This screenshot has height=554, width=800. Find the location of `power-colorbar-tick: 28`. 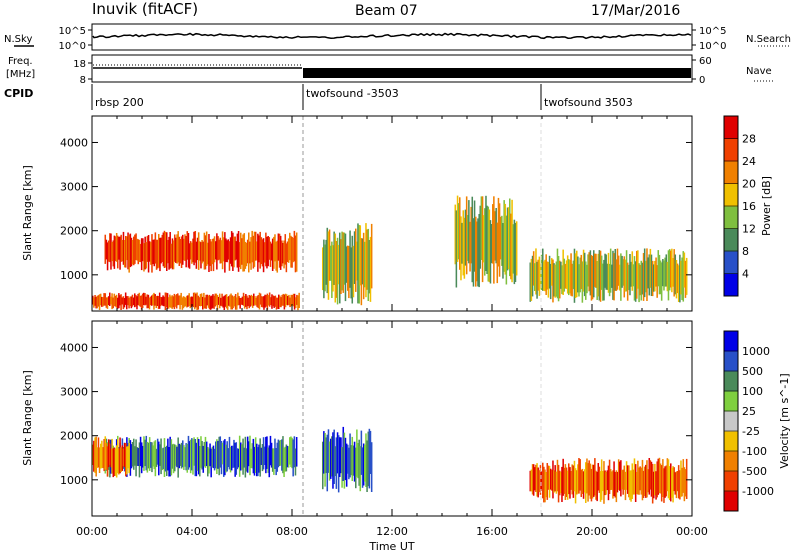

power-colorbar-tick: 28 is located at coordinates (749, 139).